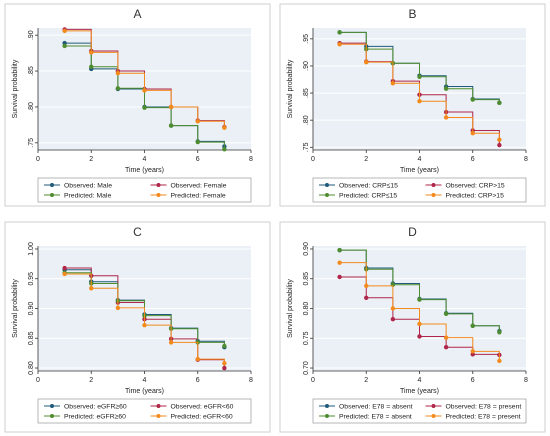  I want to click on y-tick-label: .95, so click(306, 39).